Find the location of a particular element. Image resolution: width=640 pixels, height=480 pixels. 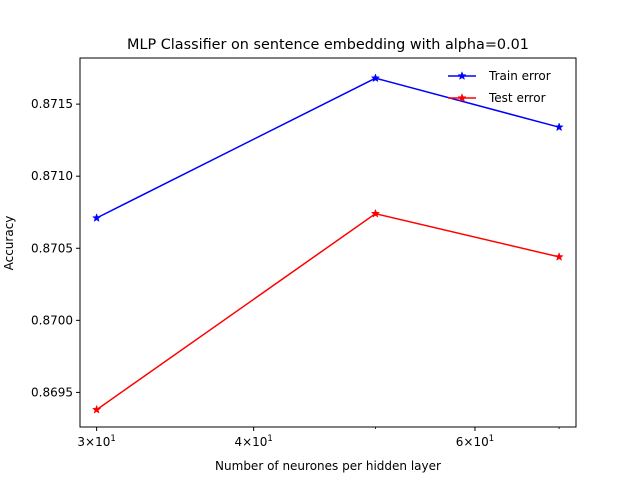

x-tick-label: 3×101 is located at coordinates (96, 441).